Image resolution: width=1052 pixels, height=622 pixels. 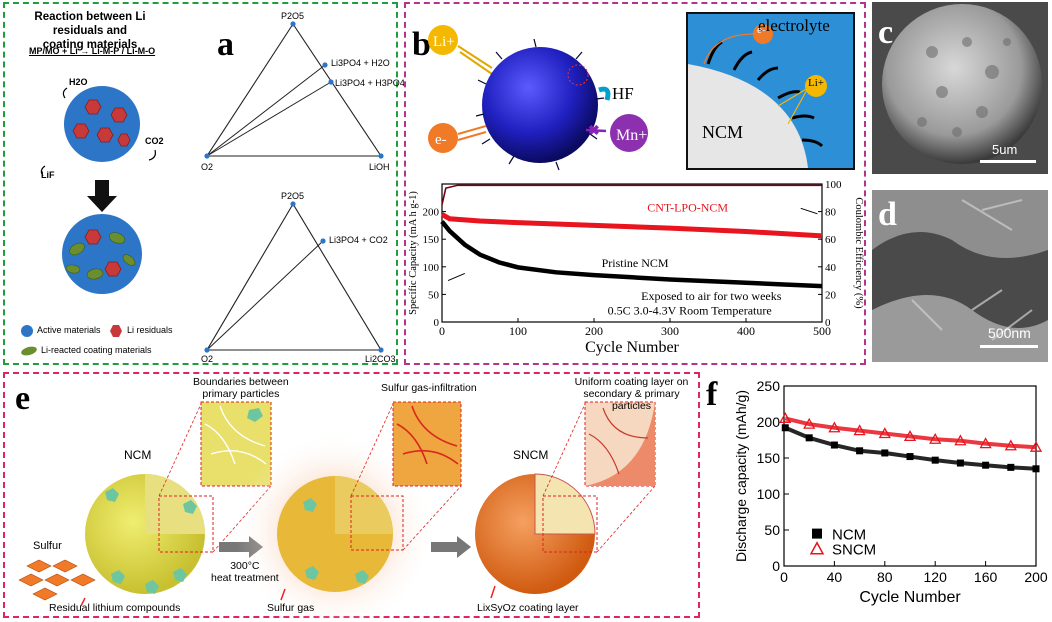 I want to click on chart-b-ytick-label: 200, so click(x=431, y=213).